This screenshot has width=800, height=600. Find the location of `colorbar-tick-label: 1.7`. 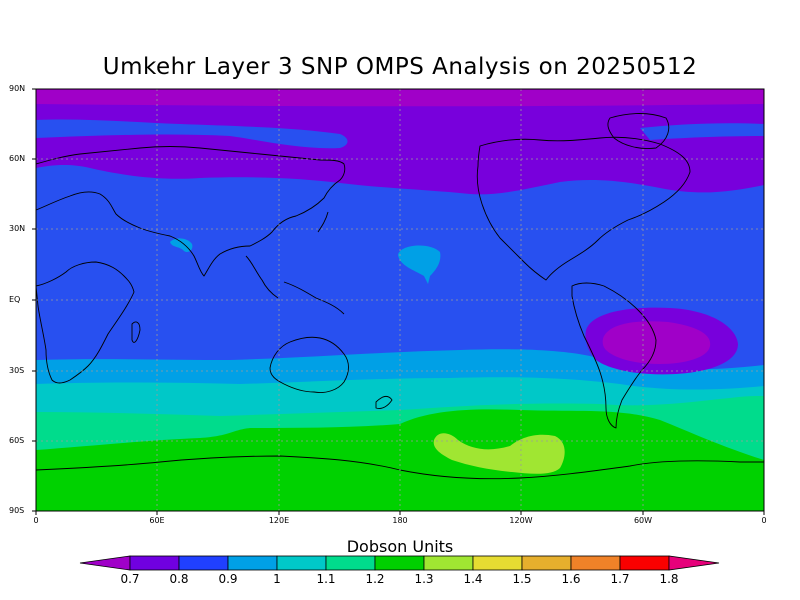

colorbar-tick-label: 1.7 is located at coordinates (620, 579).